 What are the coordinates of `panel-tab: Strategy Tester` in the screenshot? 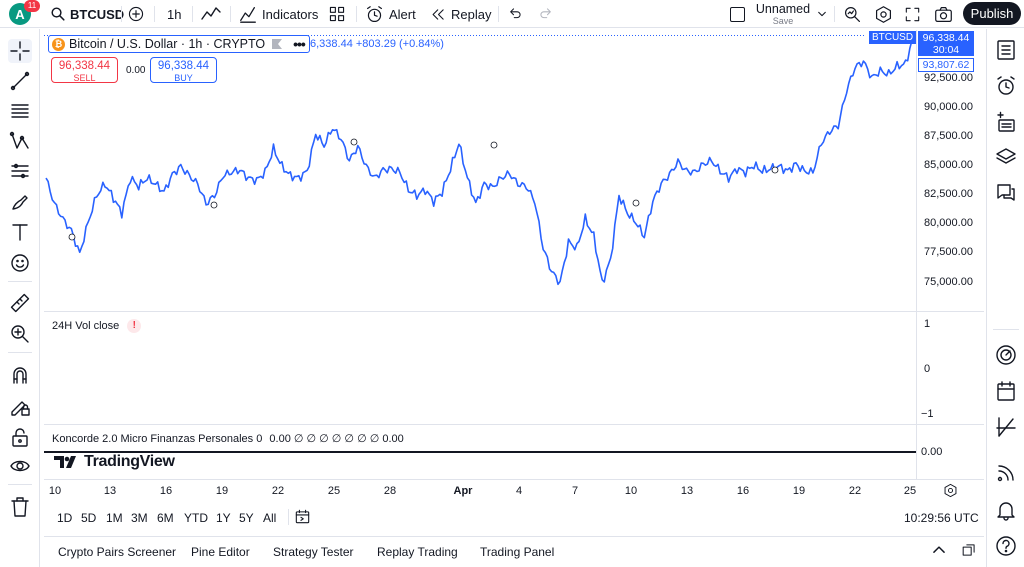 It's located at (313, 552).